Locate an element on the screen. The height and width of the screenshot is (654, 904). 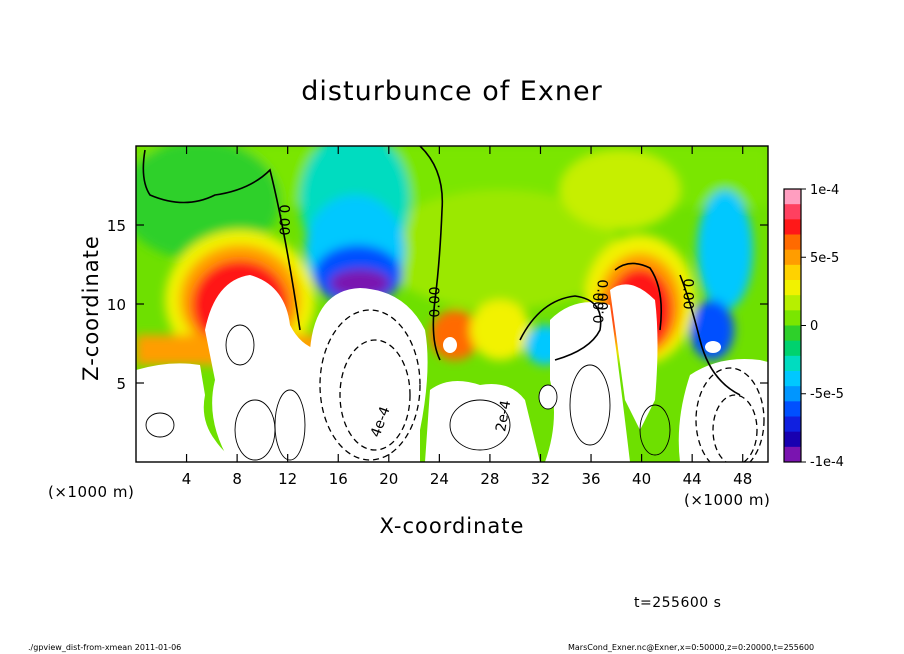
colorbar-frame is located at coordinates (792, 325).